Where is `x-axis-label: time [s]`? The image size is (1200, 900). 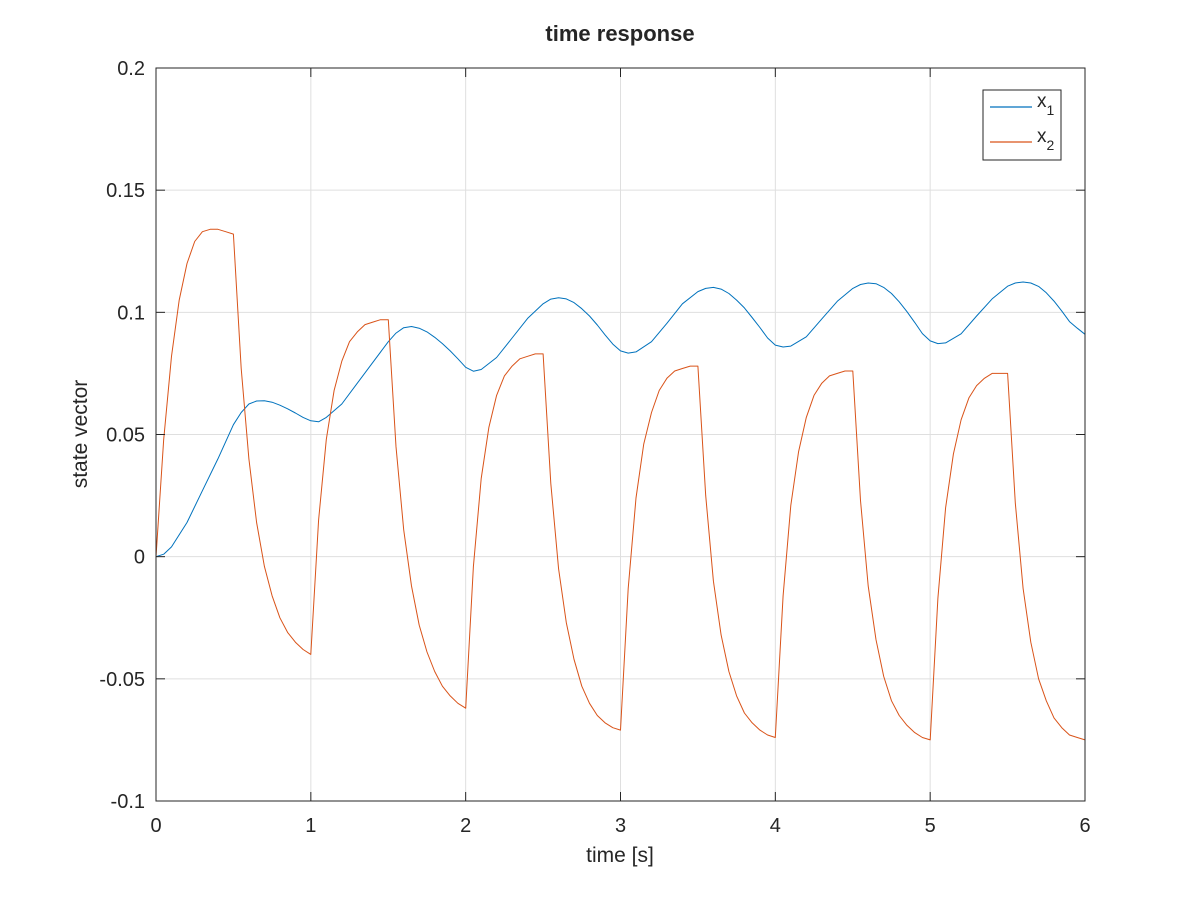 x-axis-label: time [s] is located at coordinates (620, 855).